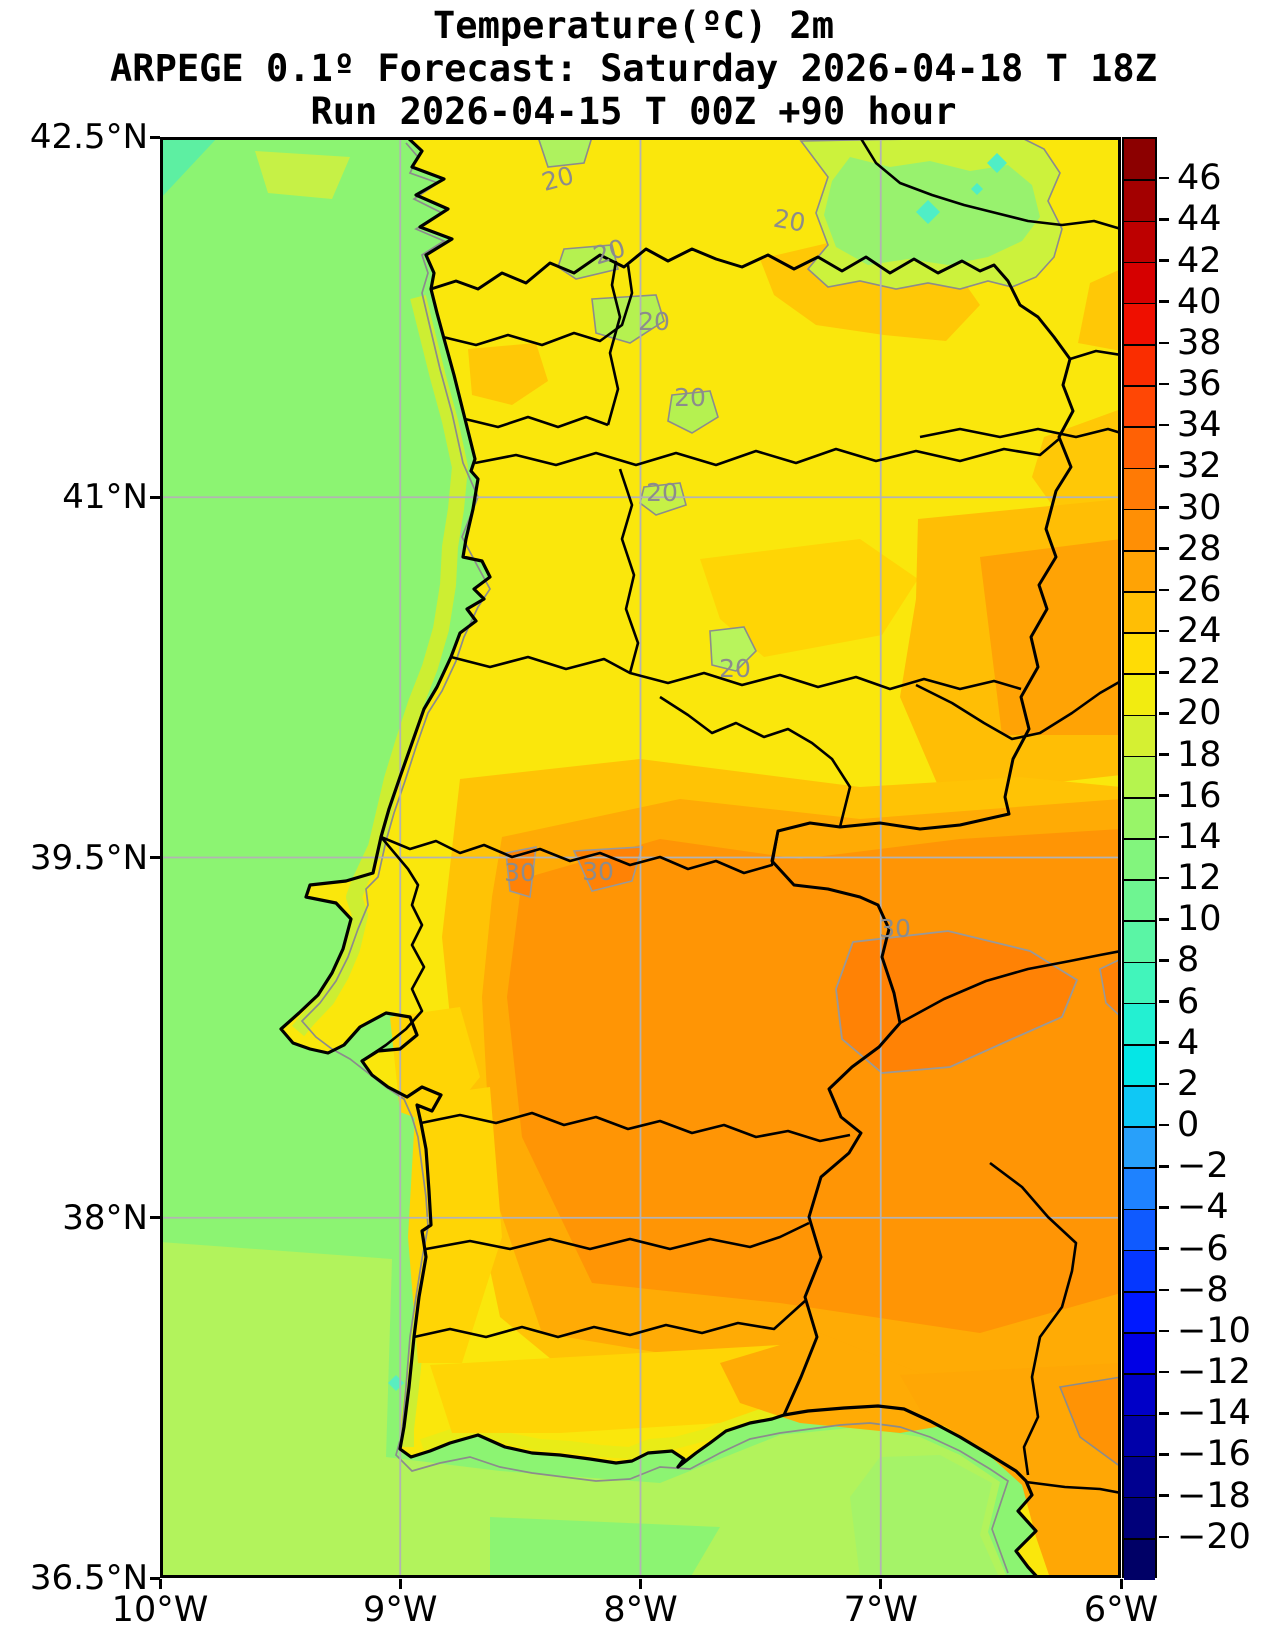 Image resolution: width=1267 pixels, height=1644 pixels. What do you see at coordinates (1203, 1207) in the screenshot?
I see `colorbar-tick-label: −4` at bounding box center [1203, 1207].